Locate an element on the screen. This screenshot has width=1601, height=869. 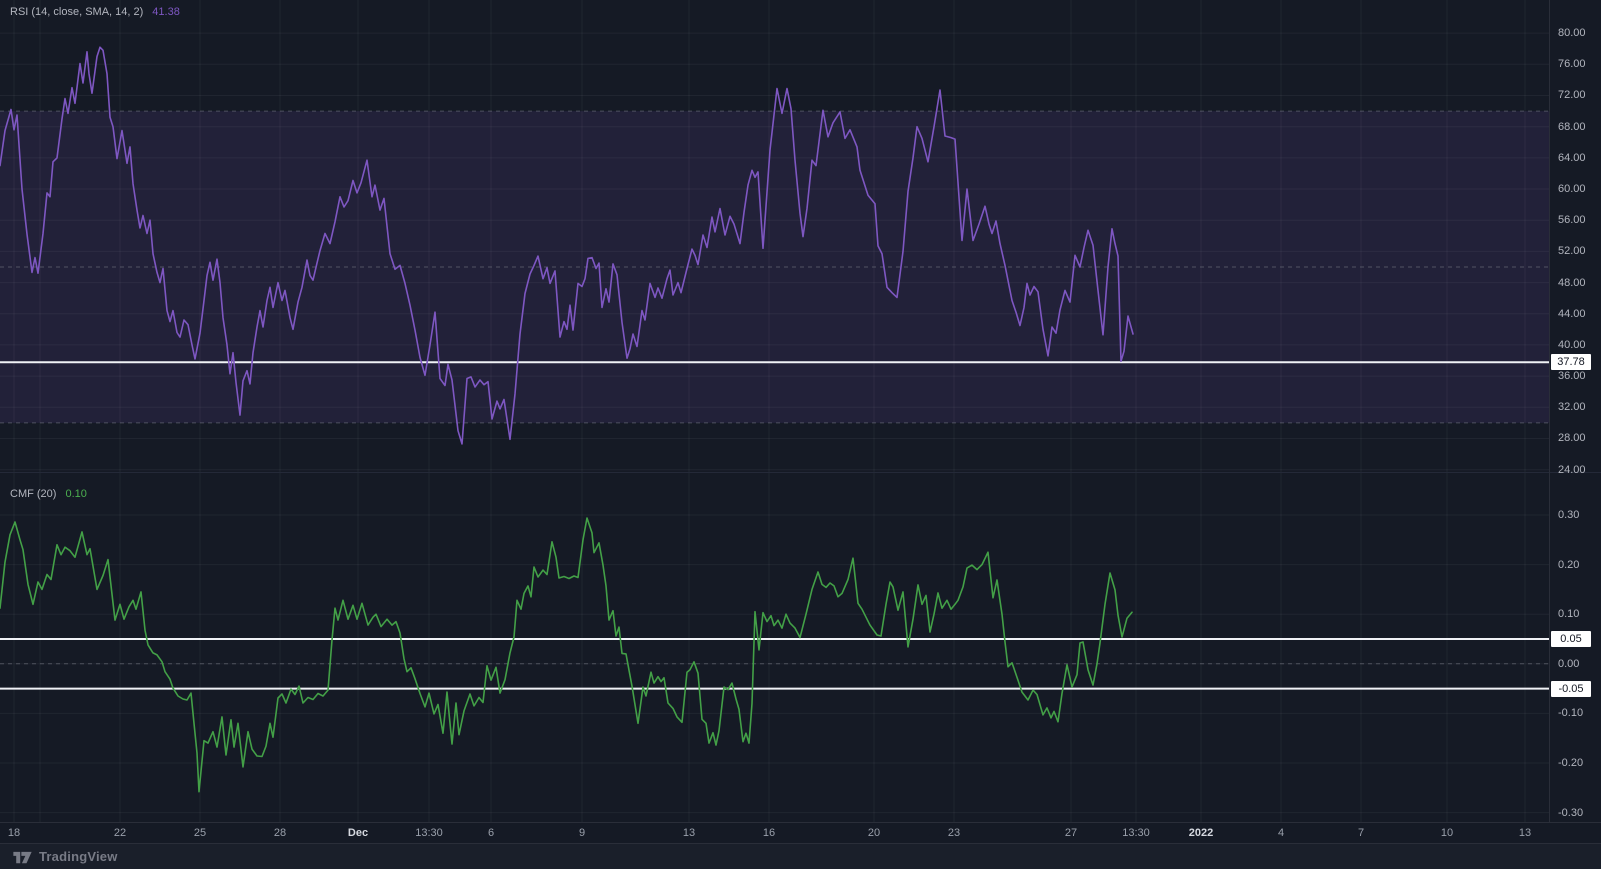
cmf-legend-value: 0.10 is located at coordinates (76, 494).